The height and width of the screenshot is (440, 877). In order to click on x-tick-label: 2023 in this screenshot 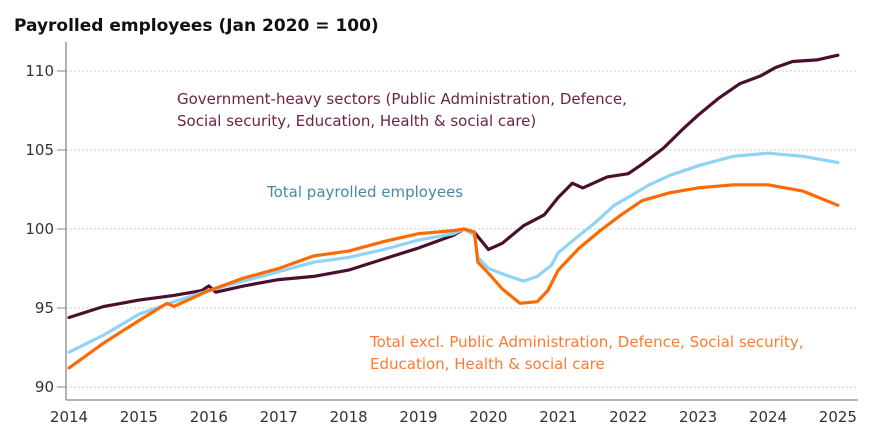, I will do `click(698, 417)`.